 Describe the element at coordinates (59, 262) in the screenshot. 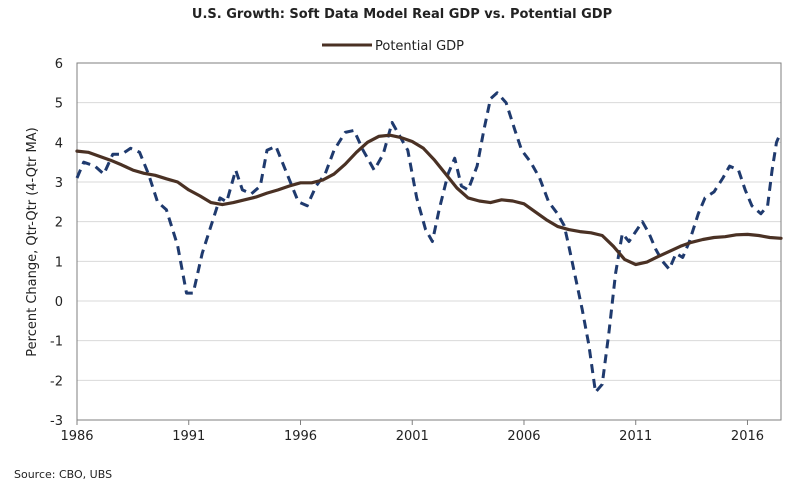

I see `y-tick-label: 1` at that location.